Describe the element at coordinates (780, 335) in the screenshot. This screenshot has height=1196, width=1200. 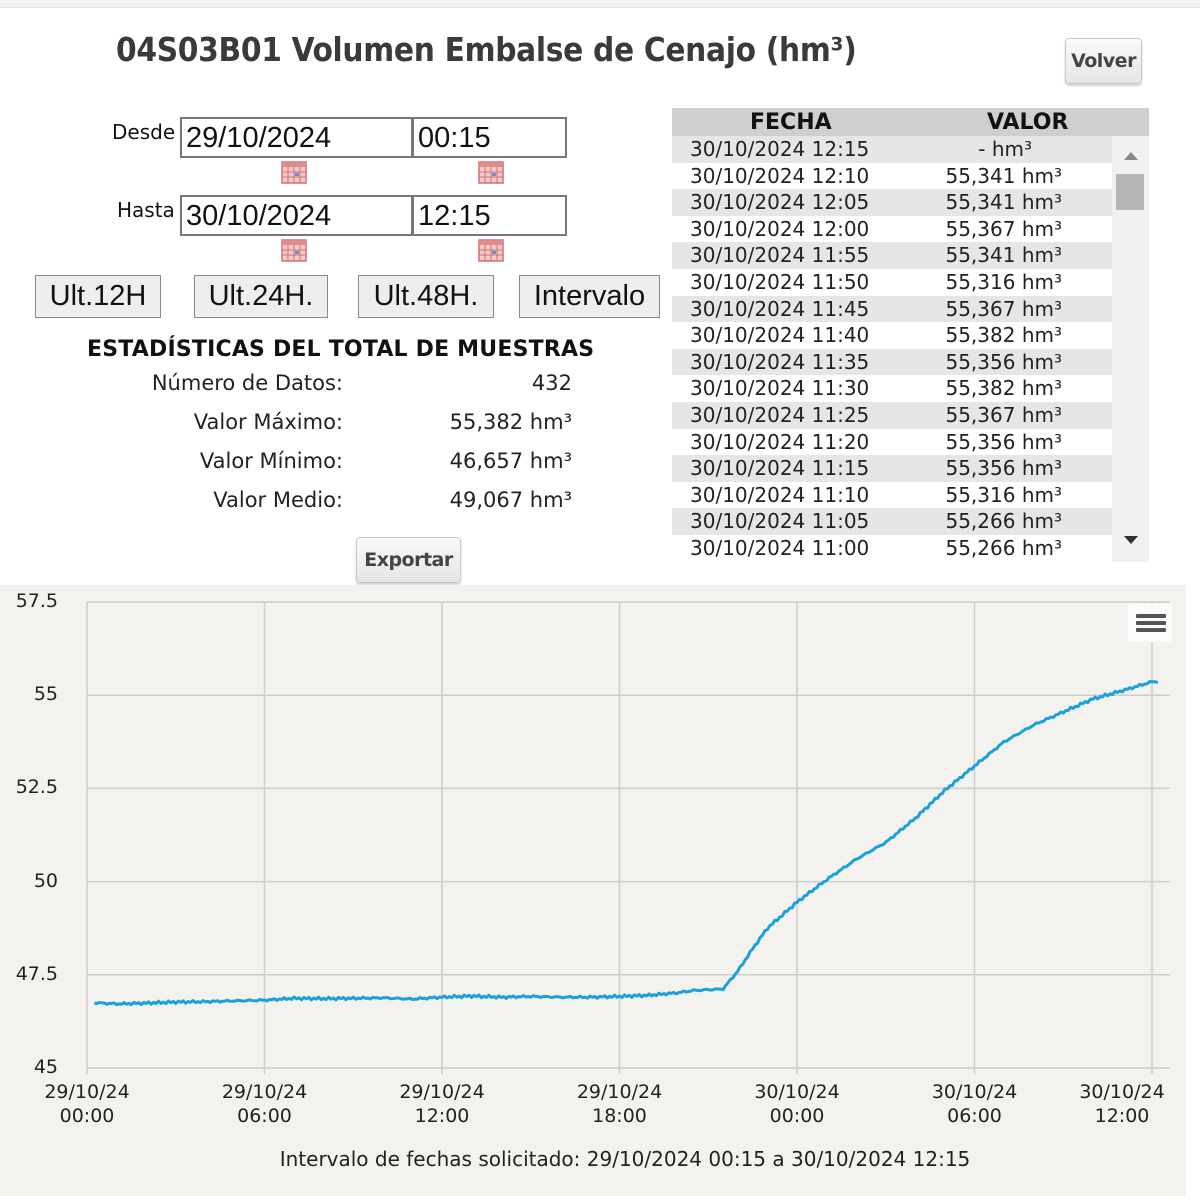
I see `row-fecha: 30/10/2024 11:40` at that location.